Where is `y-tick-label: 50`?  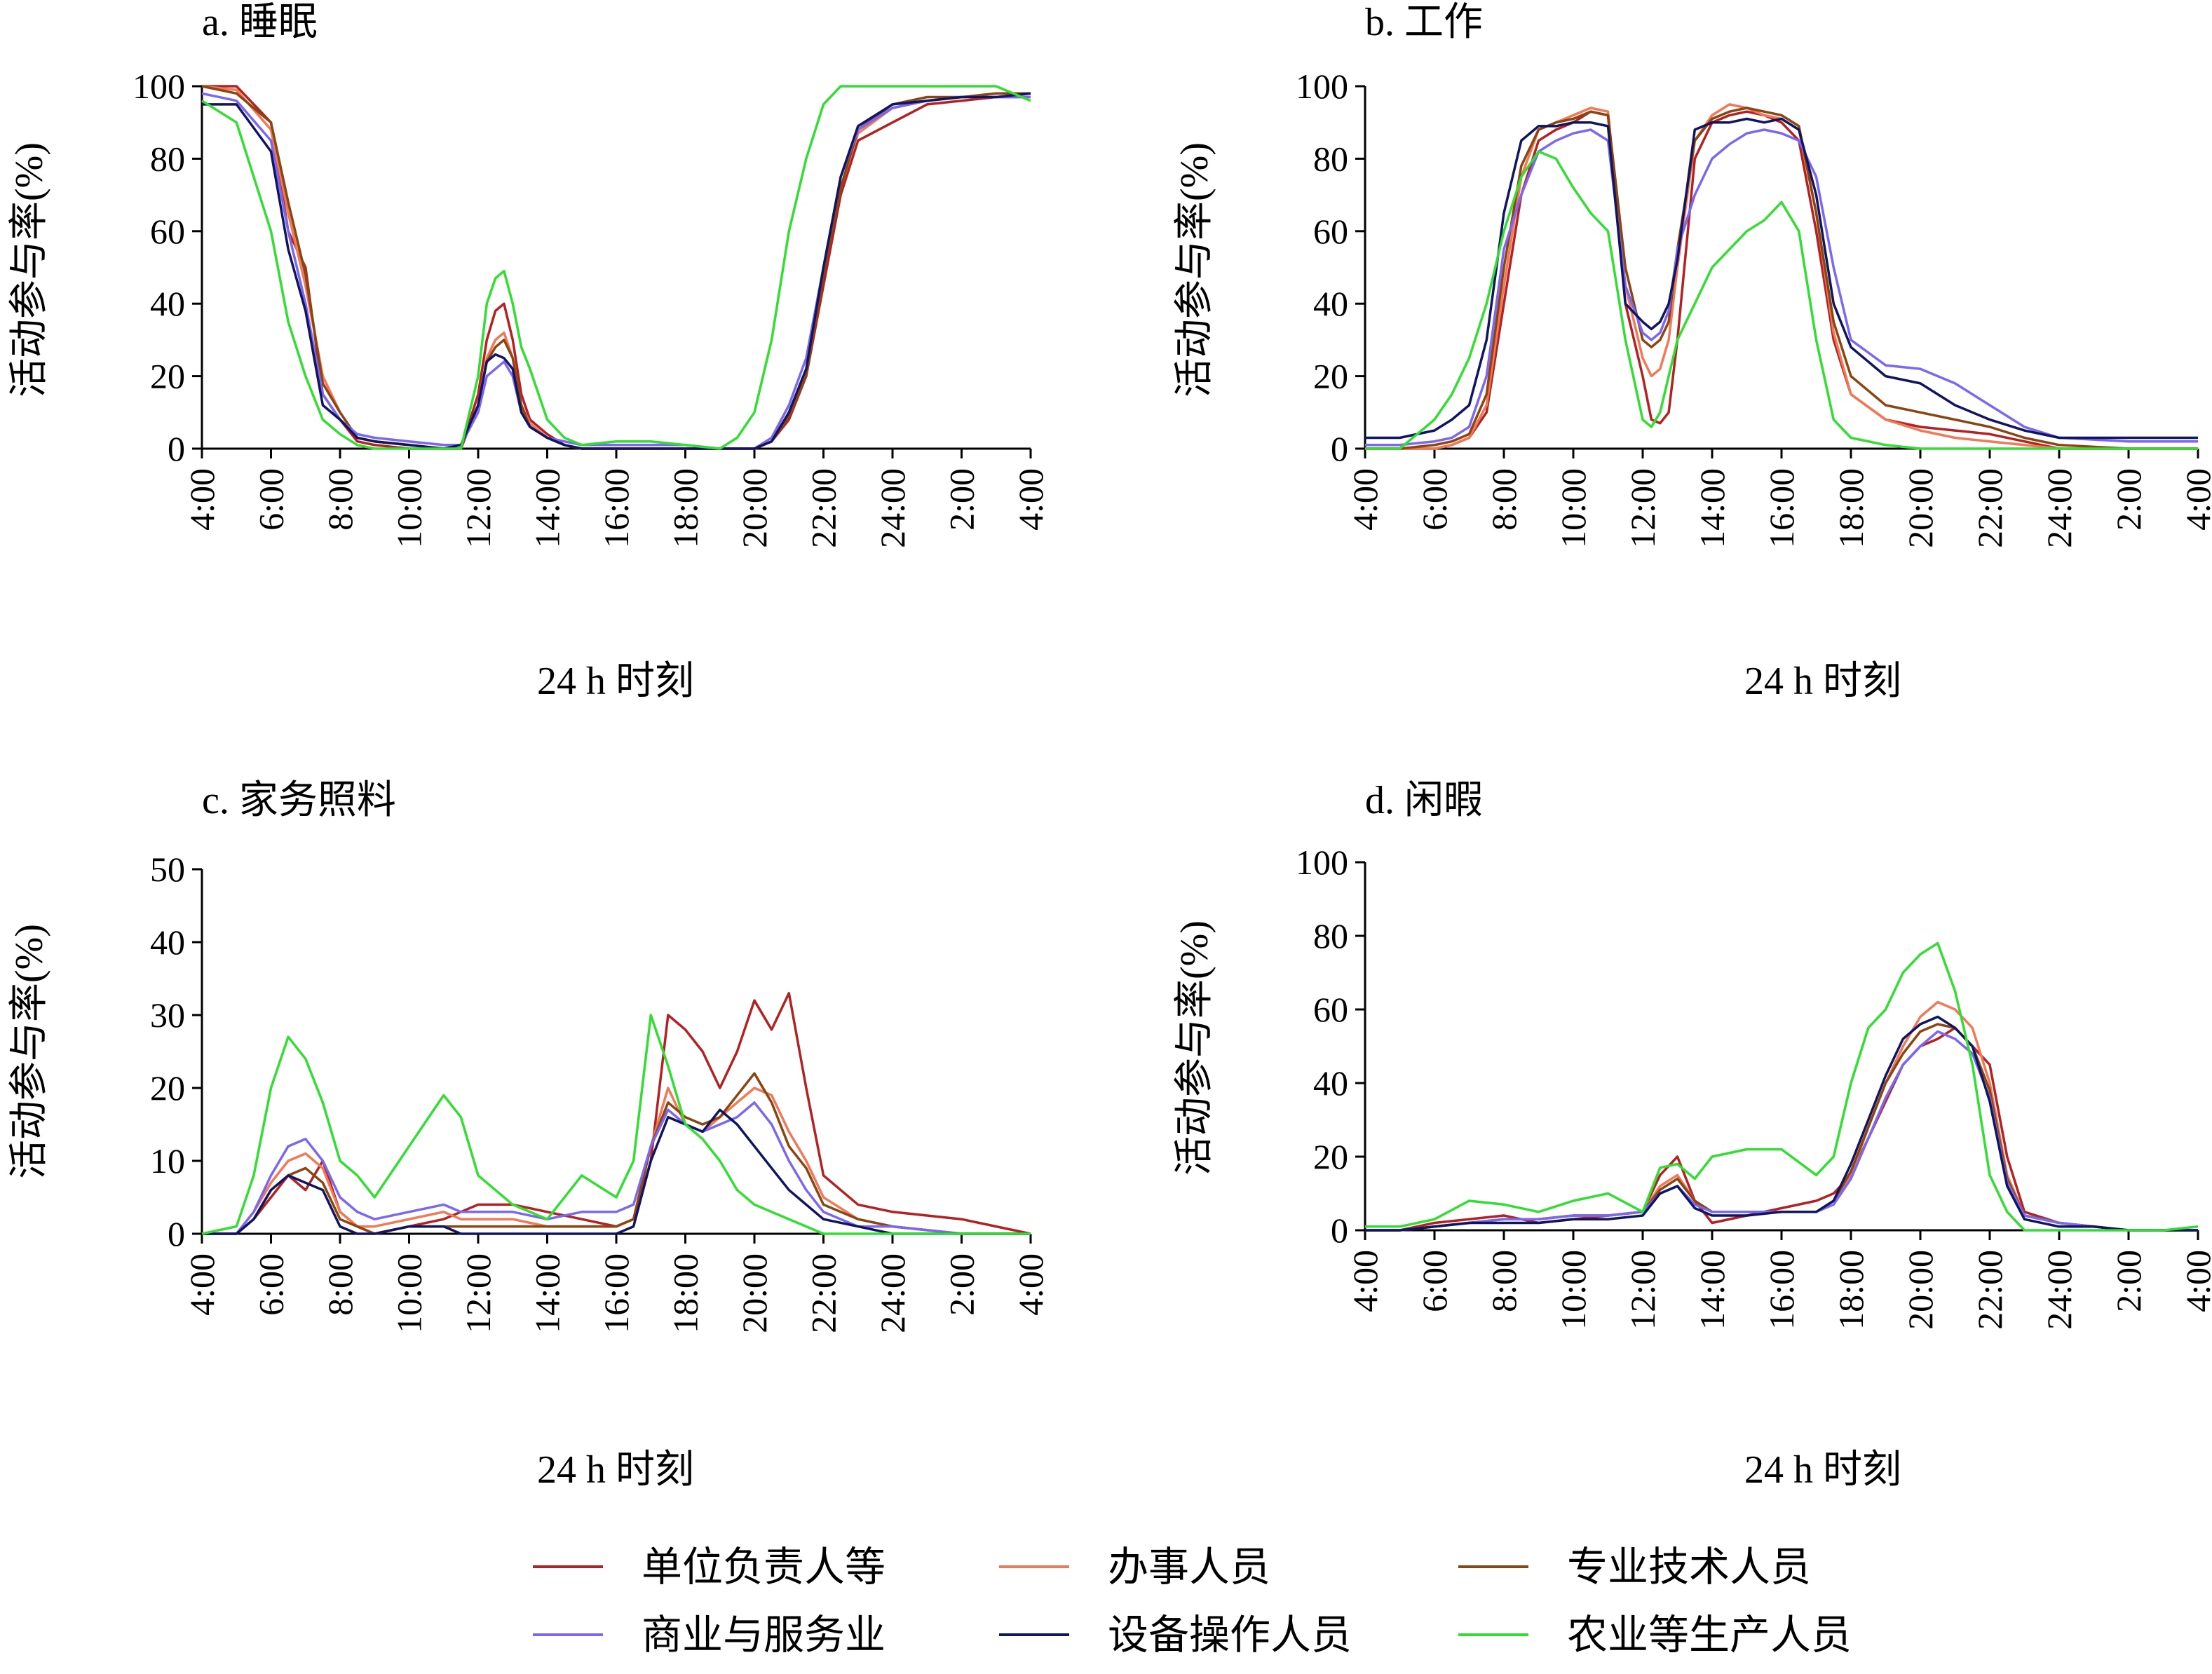
y-tick-label: 50 is located at coordinates (167, 869).